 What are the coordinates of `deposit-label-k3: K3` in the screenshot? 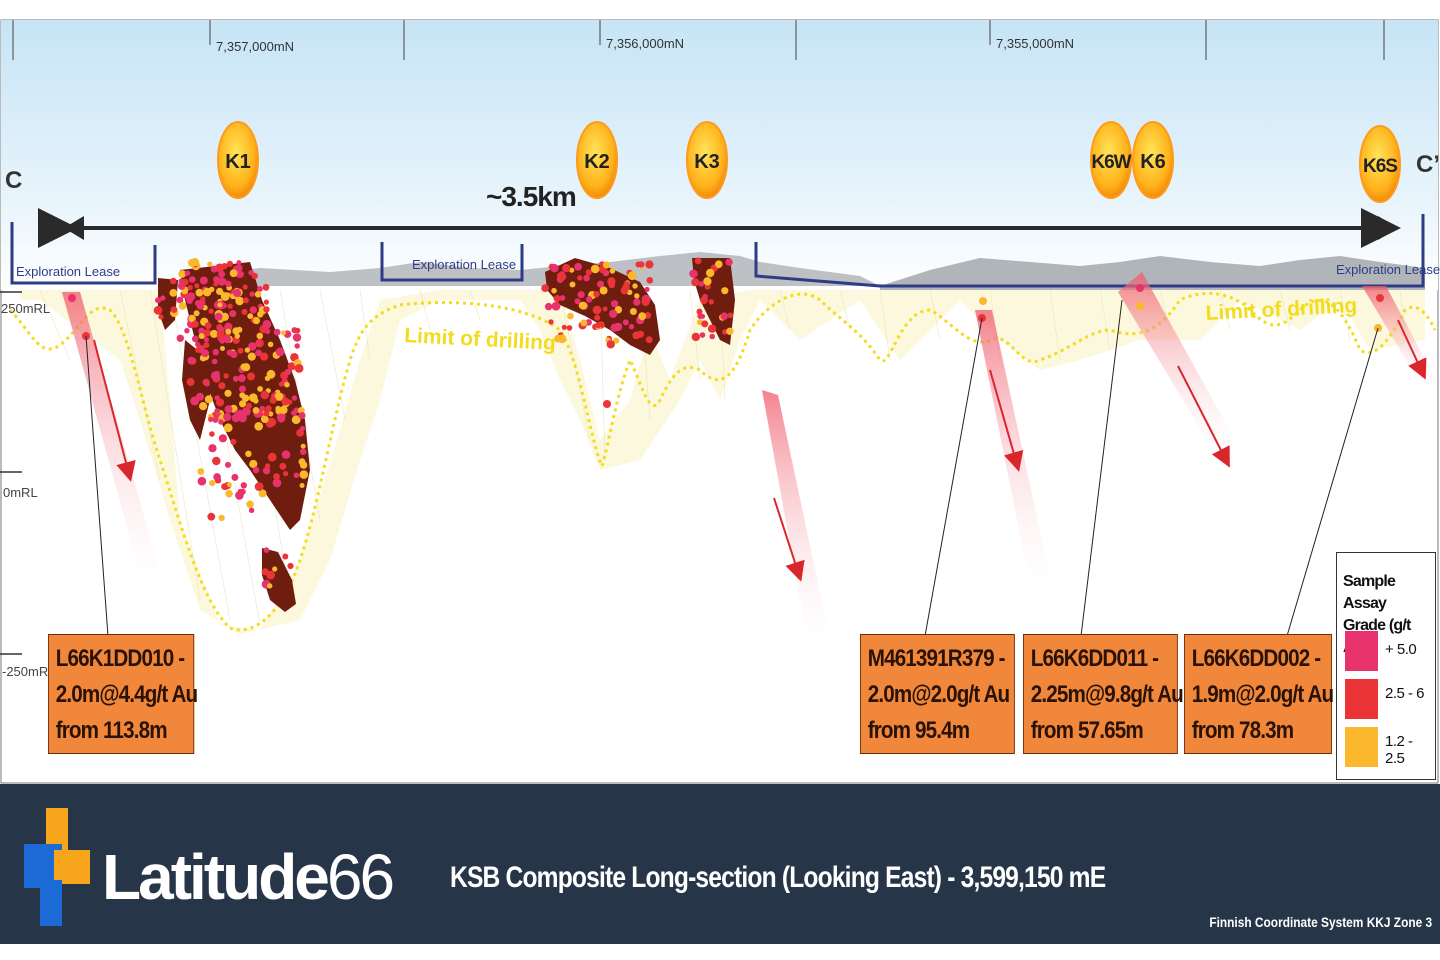 It's located at (707, 162).